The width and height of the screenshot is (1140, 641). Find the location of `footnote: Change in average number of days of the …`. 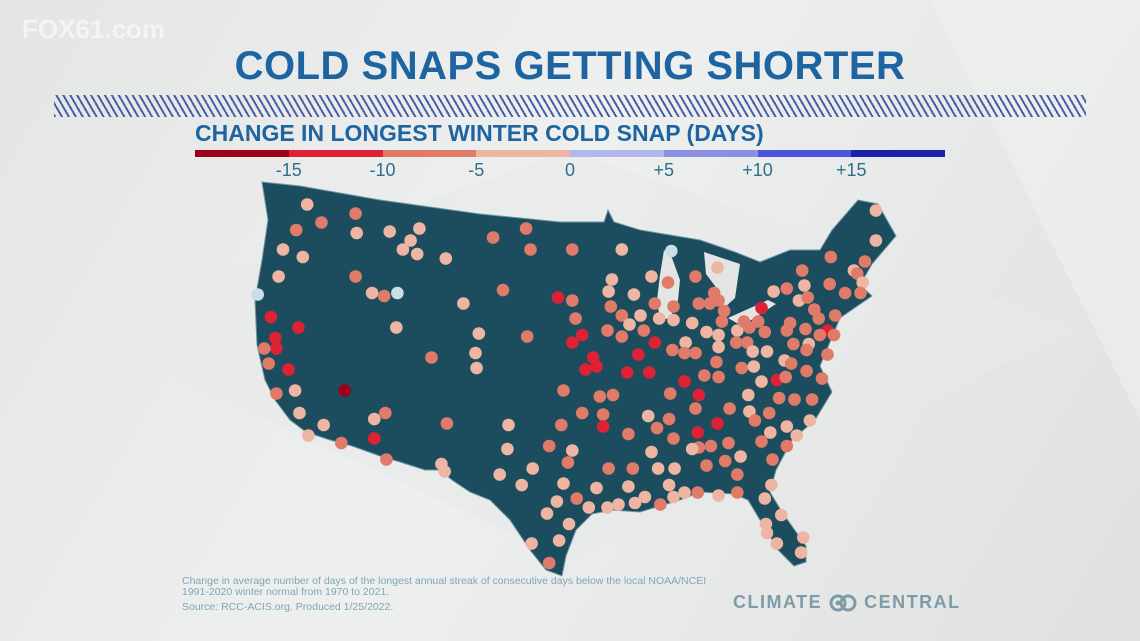

footnote: Change in average number of days of the … is located at coordinates (444, 586).